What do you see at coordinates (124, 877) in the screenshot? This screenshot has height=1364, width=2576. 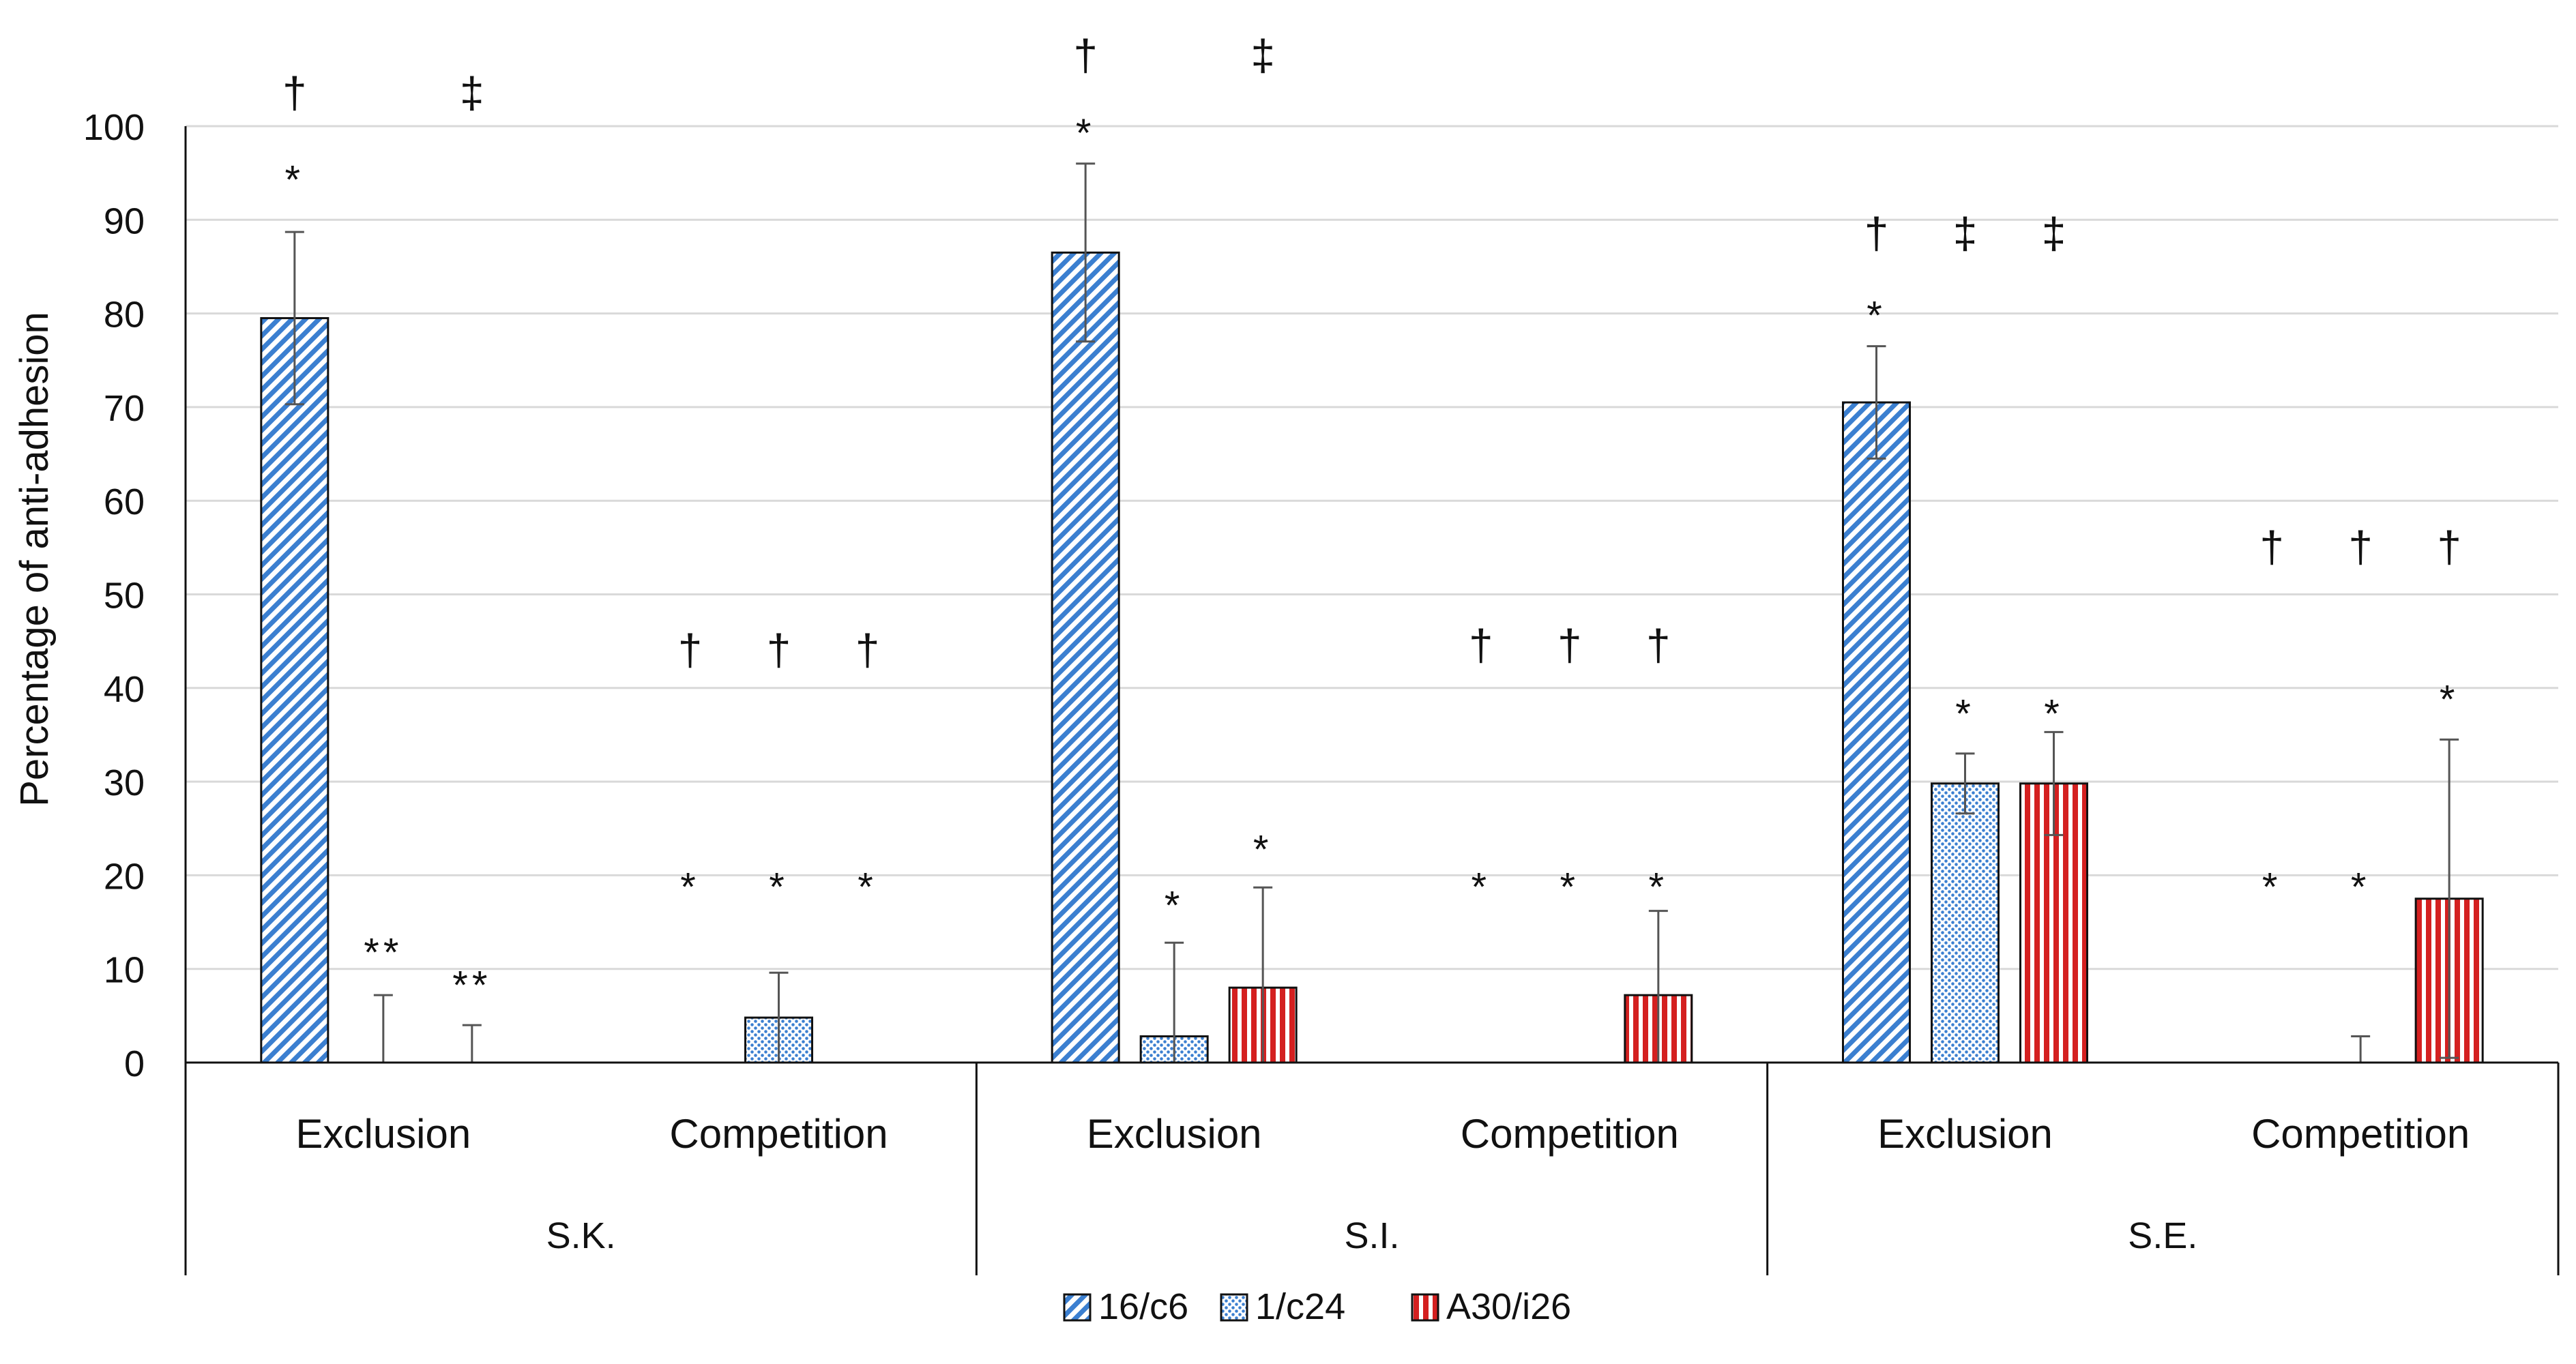 I see `y-tick-label: 20` at bounding box center [124, 877].